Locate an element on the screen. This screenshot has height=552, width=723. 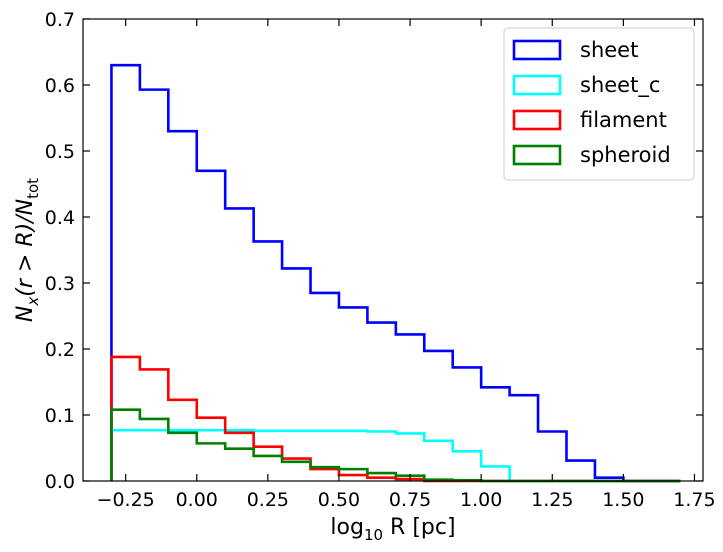
x-axis-label: log10 R [pc] is located at coordinates (392, 529).